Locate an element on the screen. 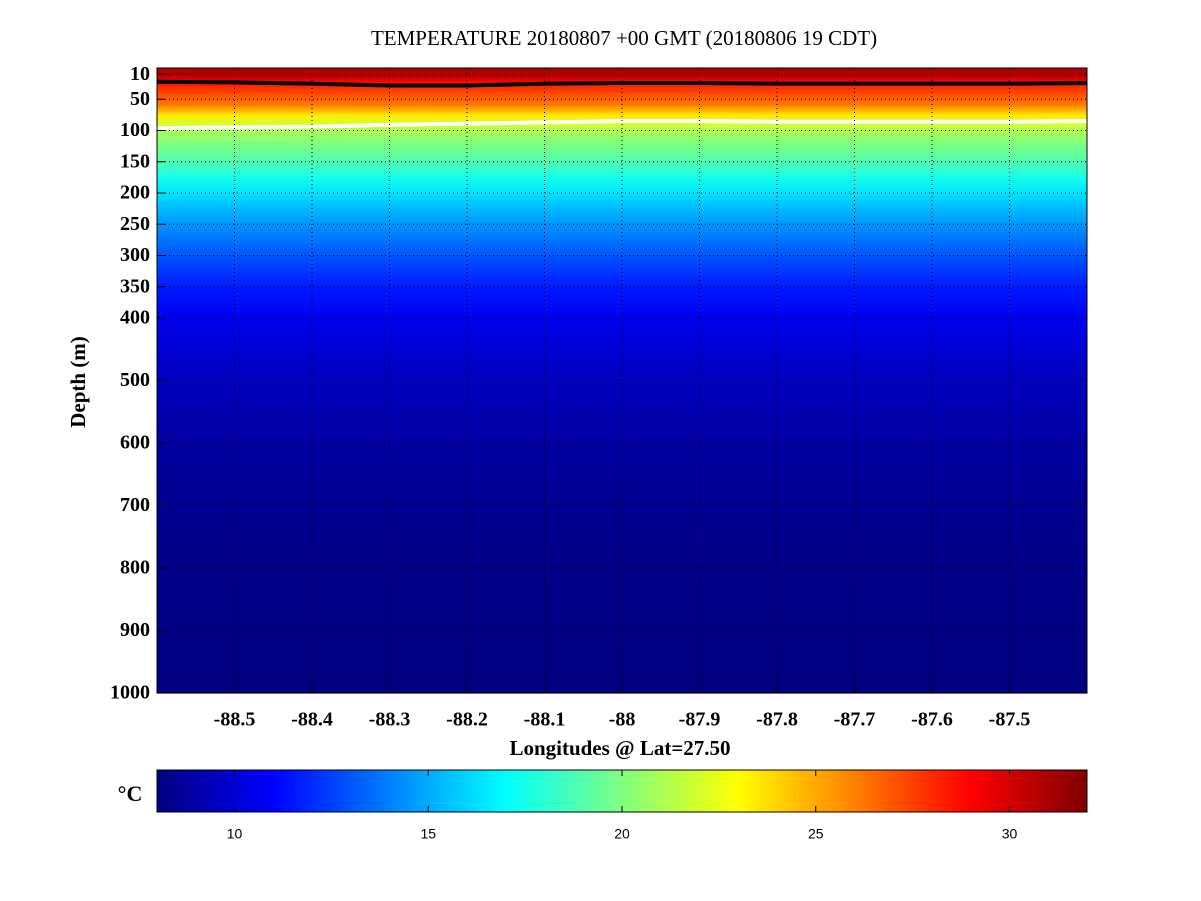 The height and width of the screenshot is (901, 1201). y-tick-label: 250 is located at coordinates (135, 224).